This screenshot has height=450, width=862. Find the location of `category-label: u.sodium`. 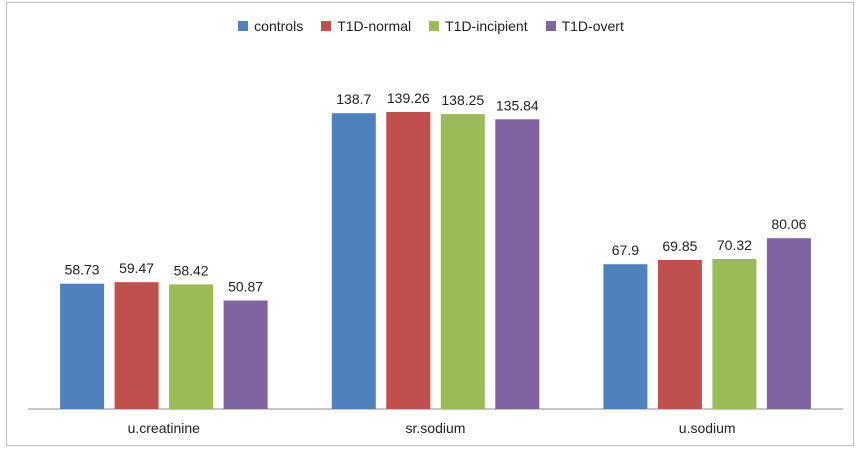

category-label: u.sodium is located at coordinates (707, 428).